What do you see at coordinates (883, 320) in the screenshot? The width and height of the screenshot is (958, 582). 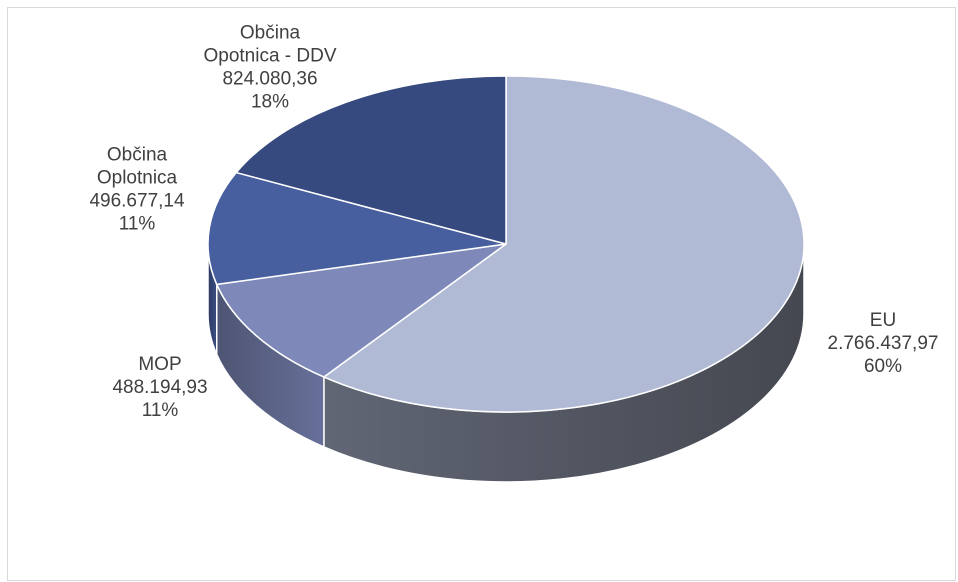 I see `data-label-line: EU` at bounding box center [883, 320].